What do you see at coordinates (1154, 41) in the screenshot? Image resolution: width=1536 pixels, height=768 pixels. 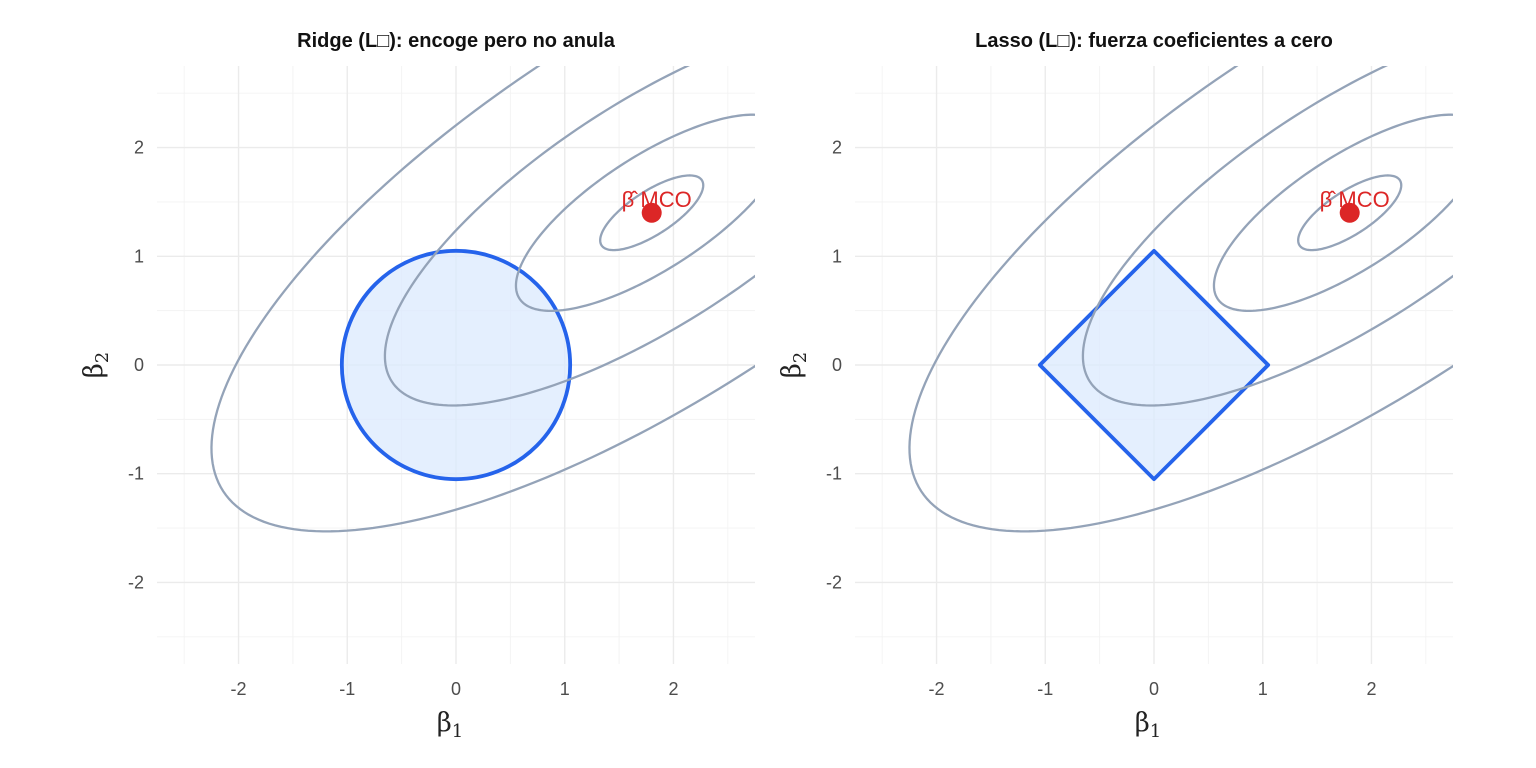 I see `chart-title: Lasso (L□): fuerza coeficientes a cero` at bounding box center [1154, 41].